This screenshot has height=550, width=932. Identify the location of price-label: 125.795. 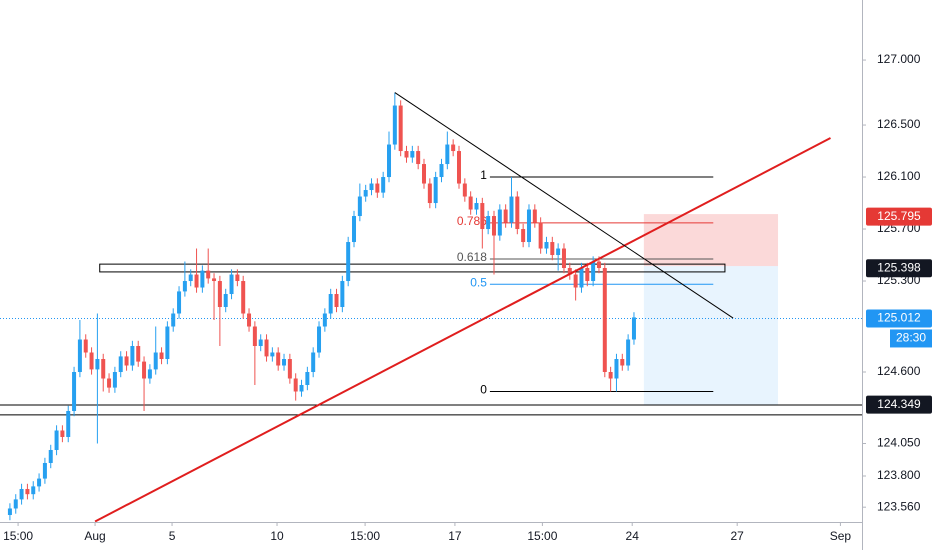
(899, 216).